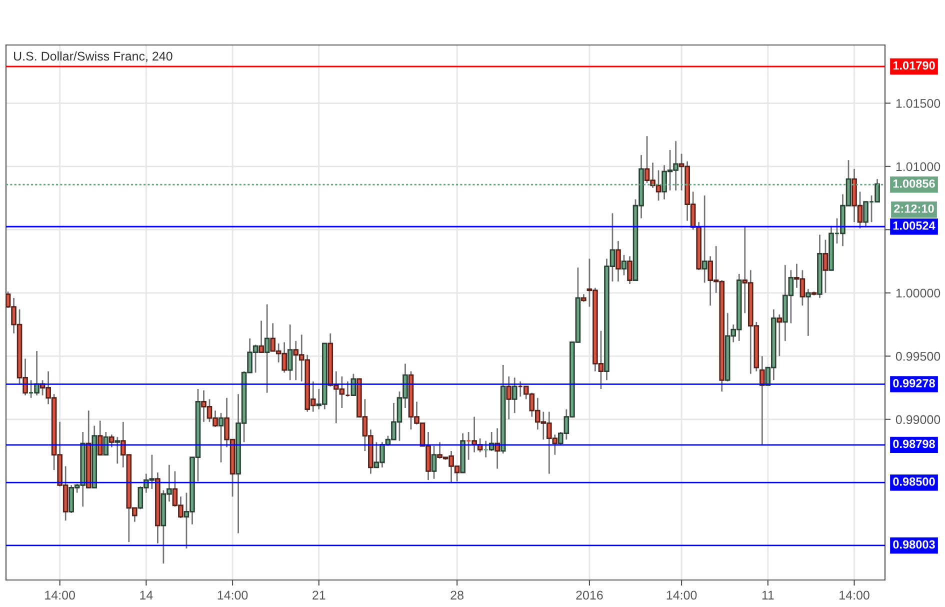  Describe the element at coordinates (146, 595) in the screenshot. I see `x-tick-label: 14` at that location.